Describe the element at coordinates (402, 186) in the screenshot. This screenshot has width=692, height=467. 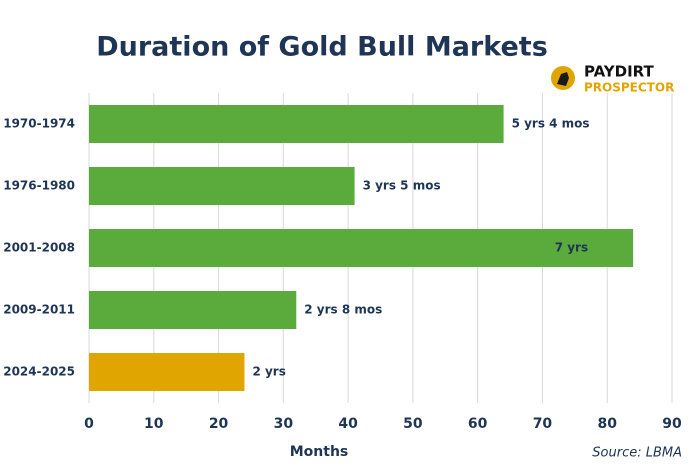
I see `value-label: 3 yrs 5 mos` at that location.